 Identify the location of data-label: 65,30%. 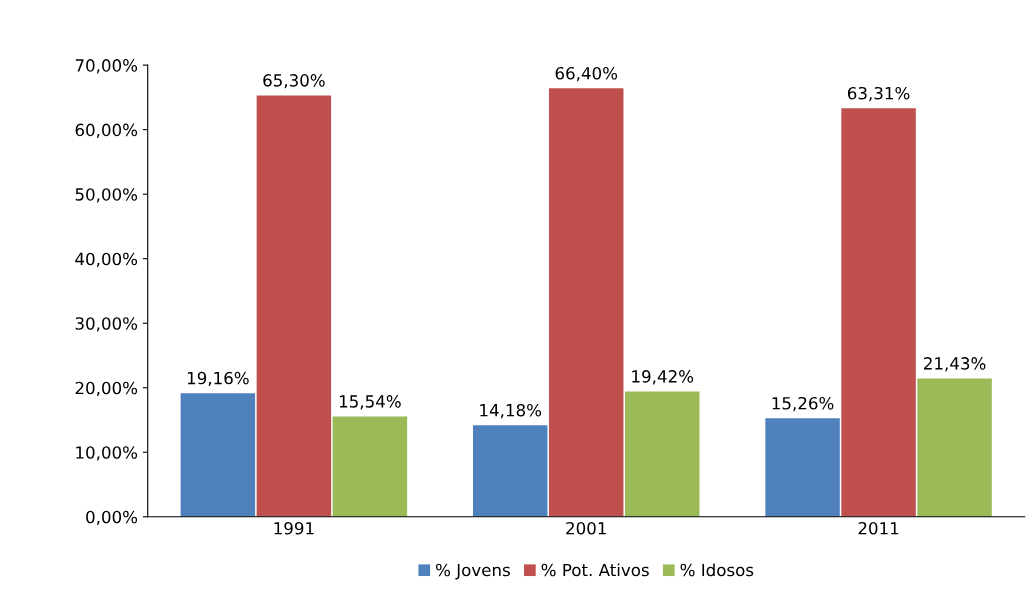
(294, 81).